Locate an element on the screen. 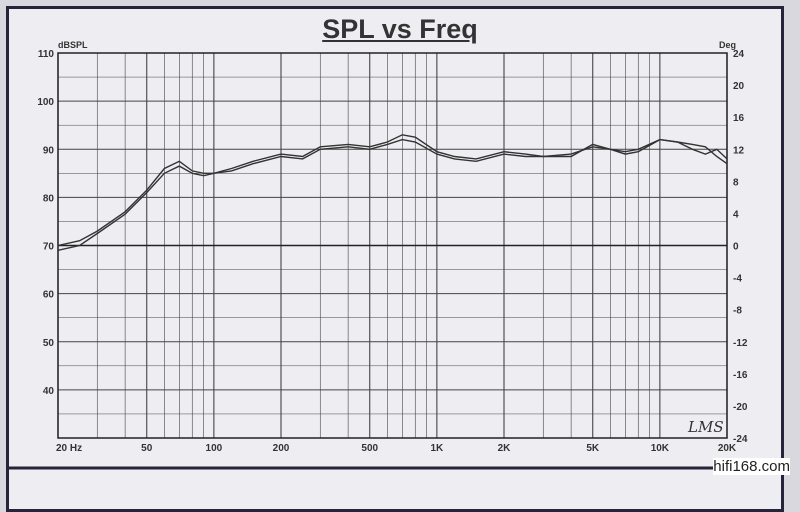 Image resolution: width=800 pixels, height=512 pixels. y2-tick-label: 8 is located at coordinates (736, 182).